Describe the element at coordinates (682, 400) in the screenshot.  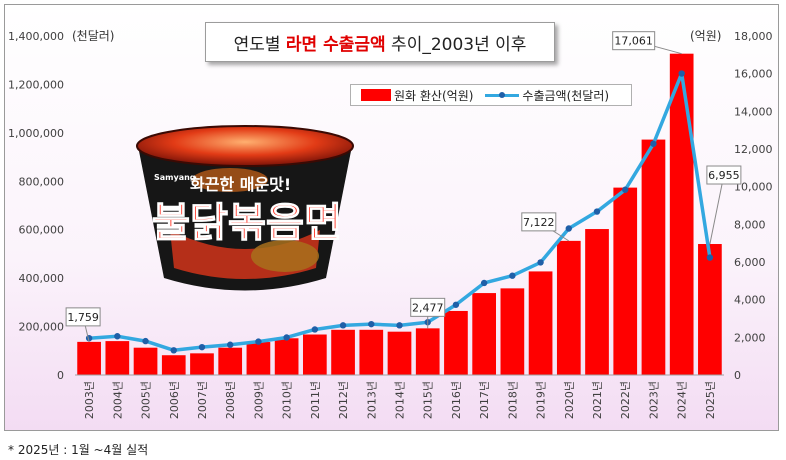
I see `x-tick-label: 2024년` at that location.